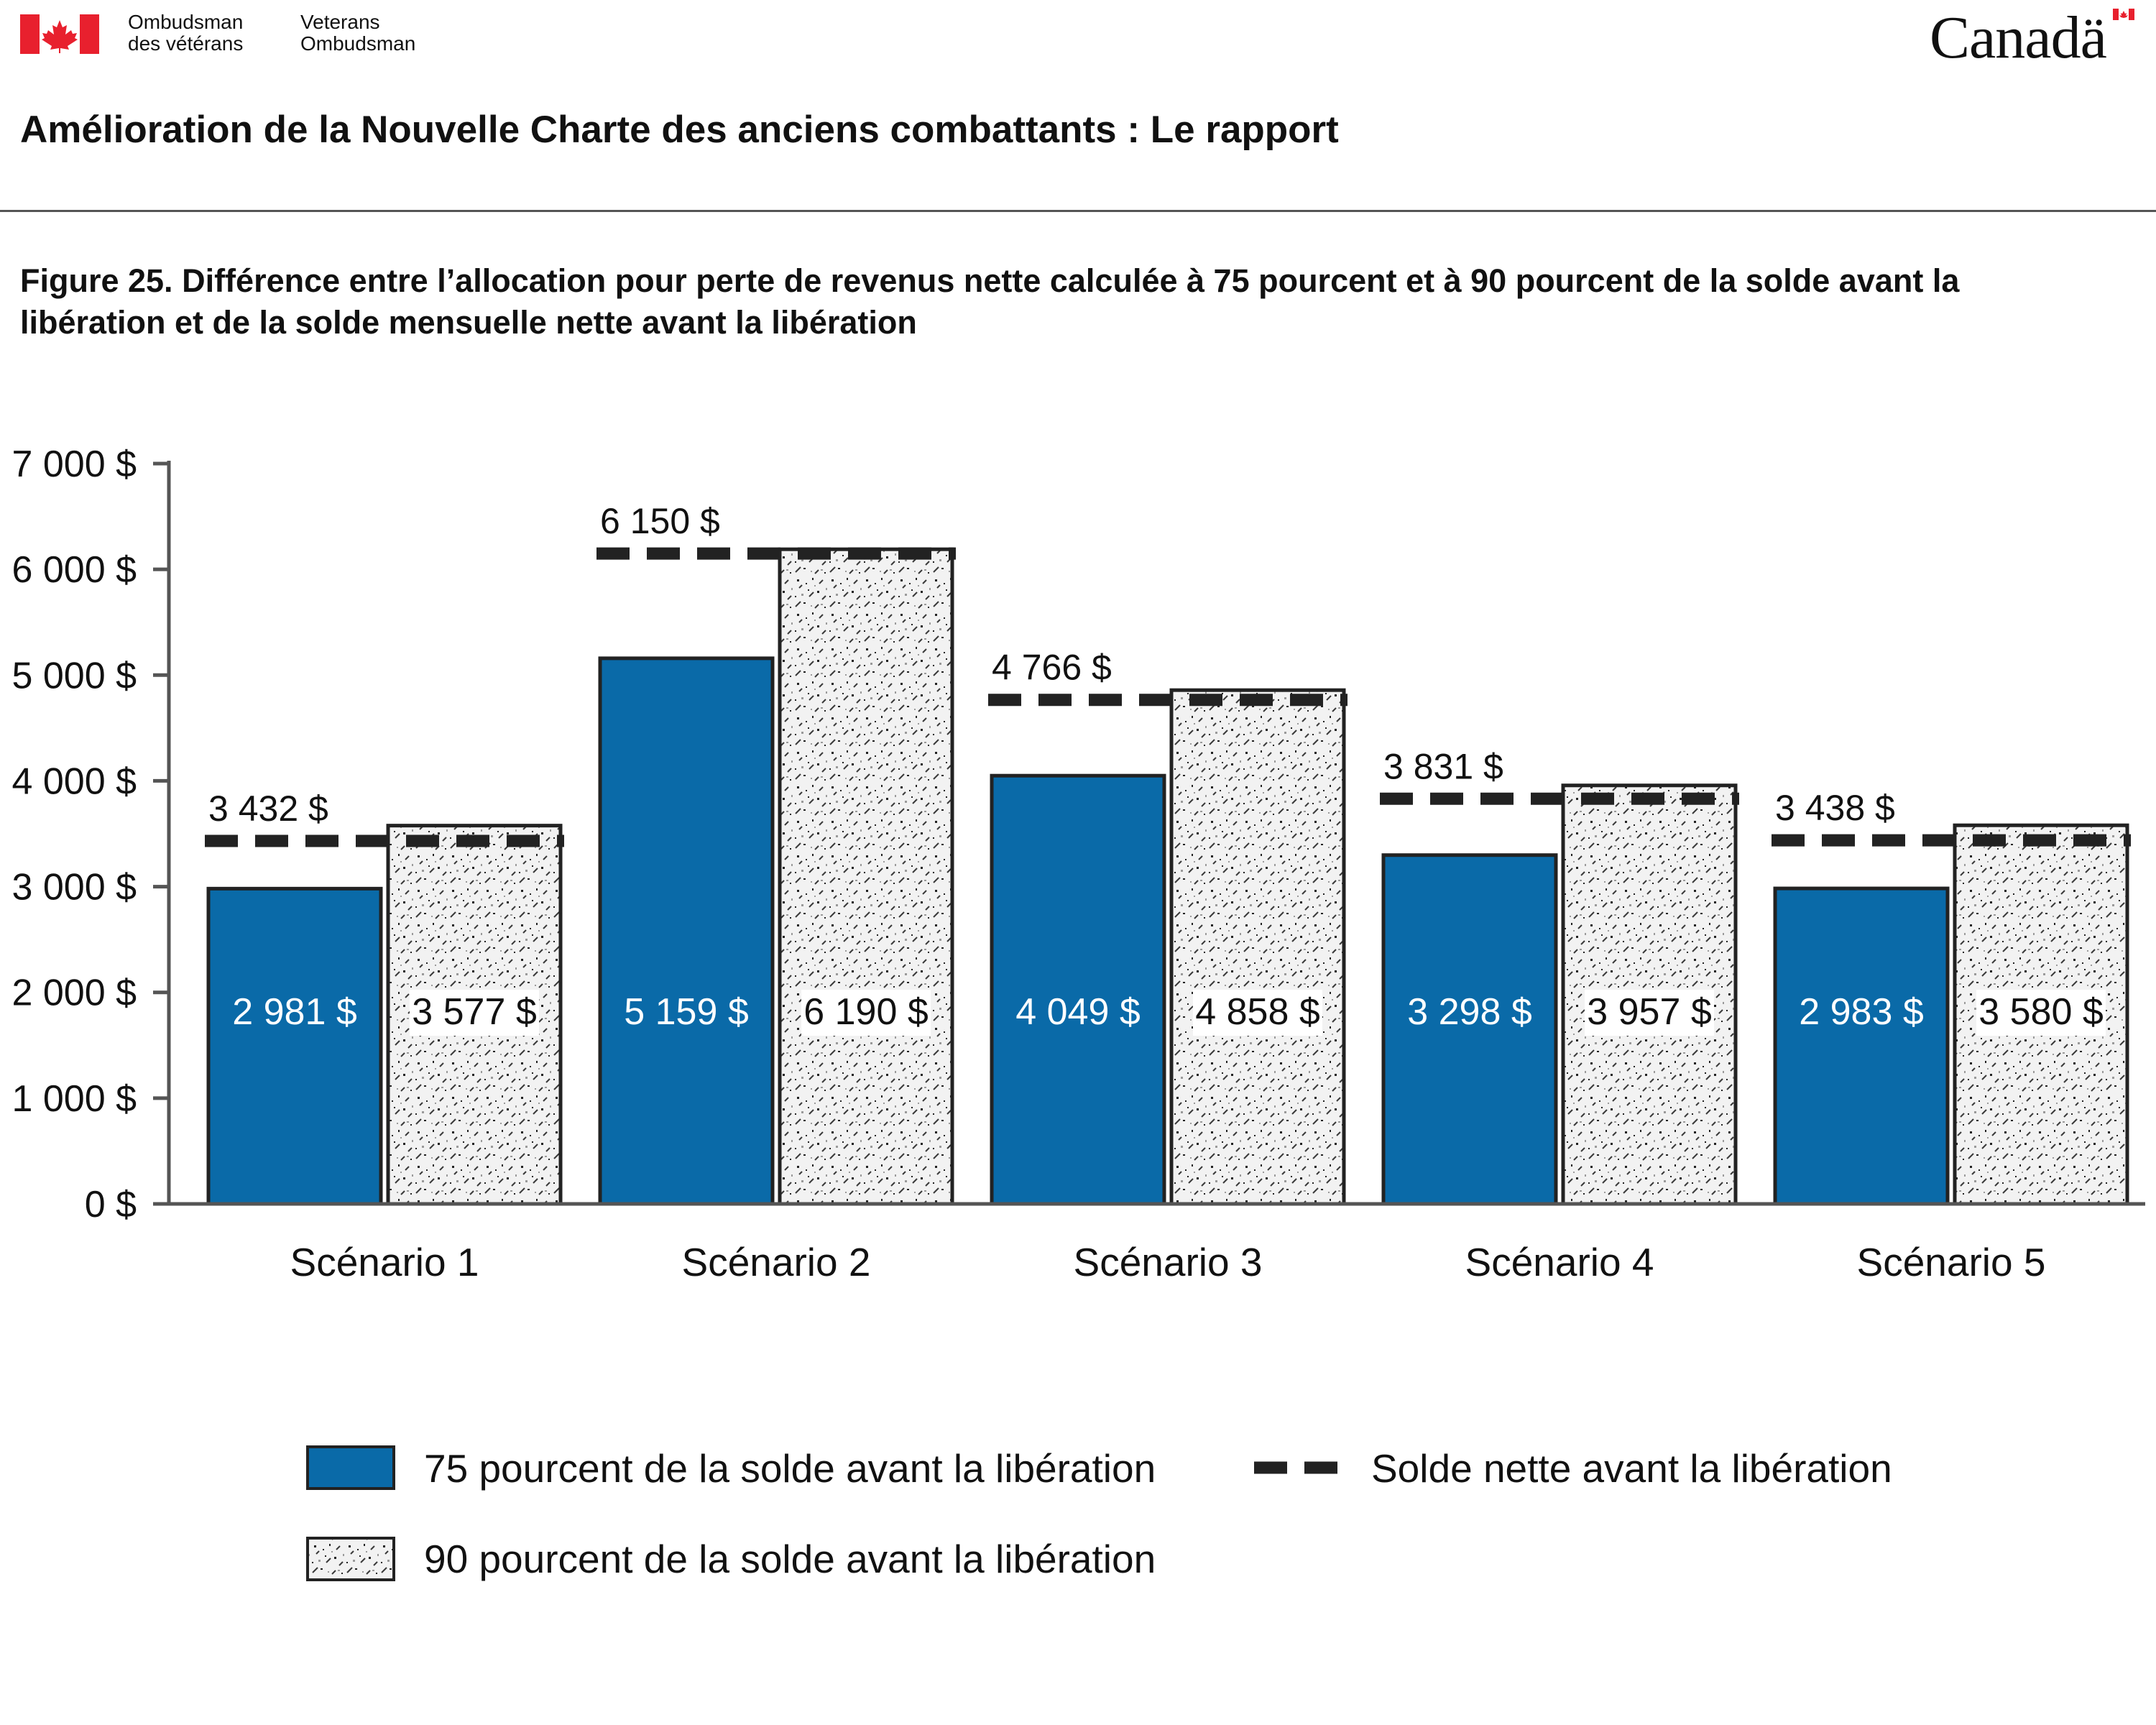  What do you see at coordinates (111, 1204) in the screenshot?
I see `y-tick-label: 0 $` at bounding box center [111, 1204].